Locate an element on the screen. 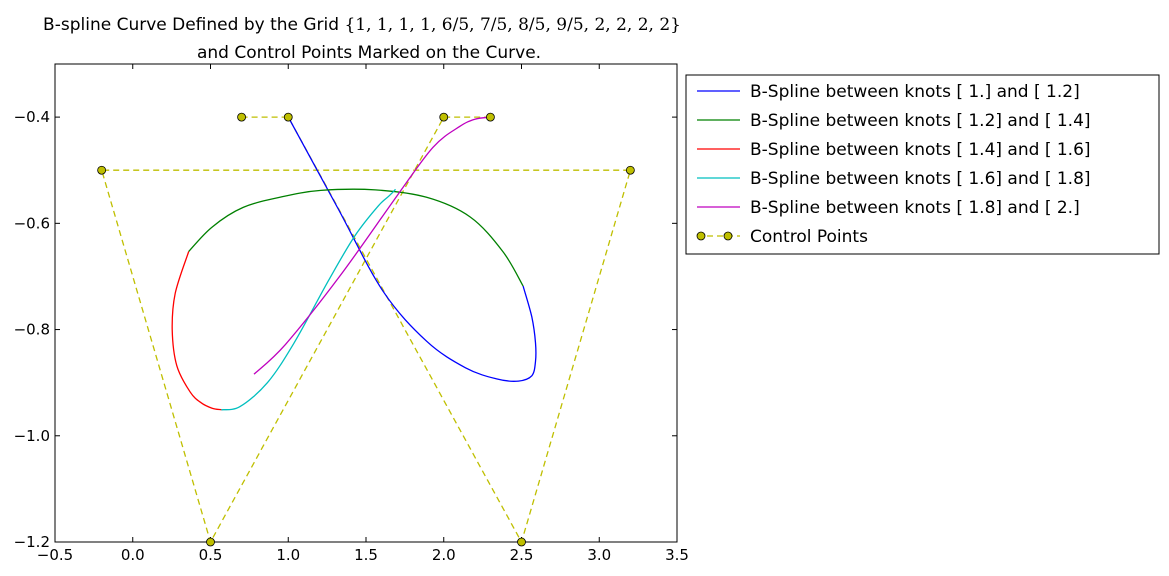  legend-label-2: B-Spline between knots [ 1.2] and [ 1.4] is located at coordinates (920, 121).